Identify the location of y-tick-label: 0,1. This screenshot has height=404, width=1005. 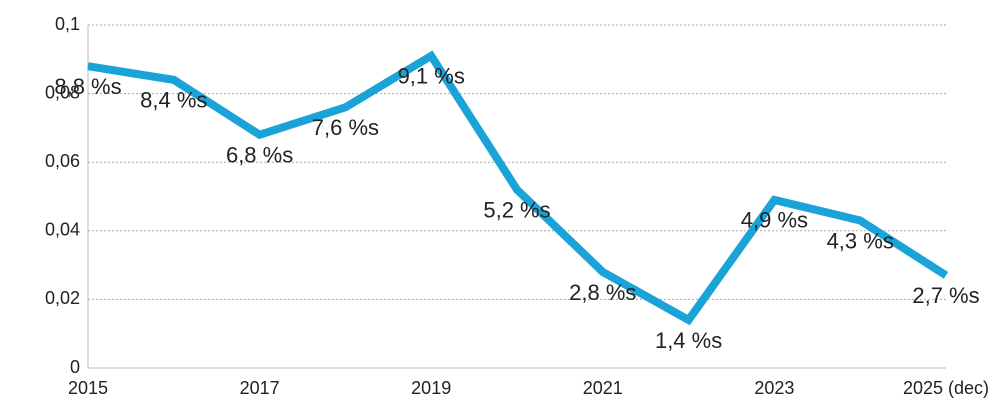
(67, 24).